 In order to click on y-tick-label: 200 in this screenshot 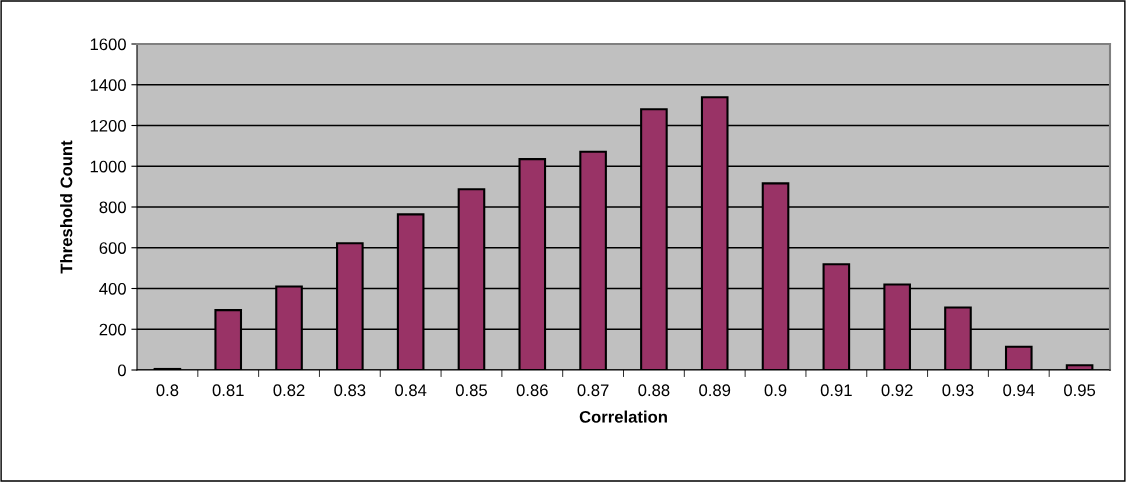, I will do `click(112, 329)`.